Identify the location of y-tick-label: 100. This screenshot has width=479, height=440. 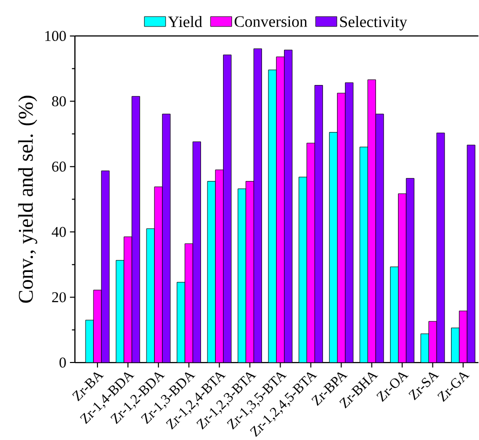
(55, 35).